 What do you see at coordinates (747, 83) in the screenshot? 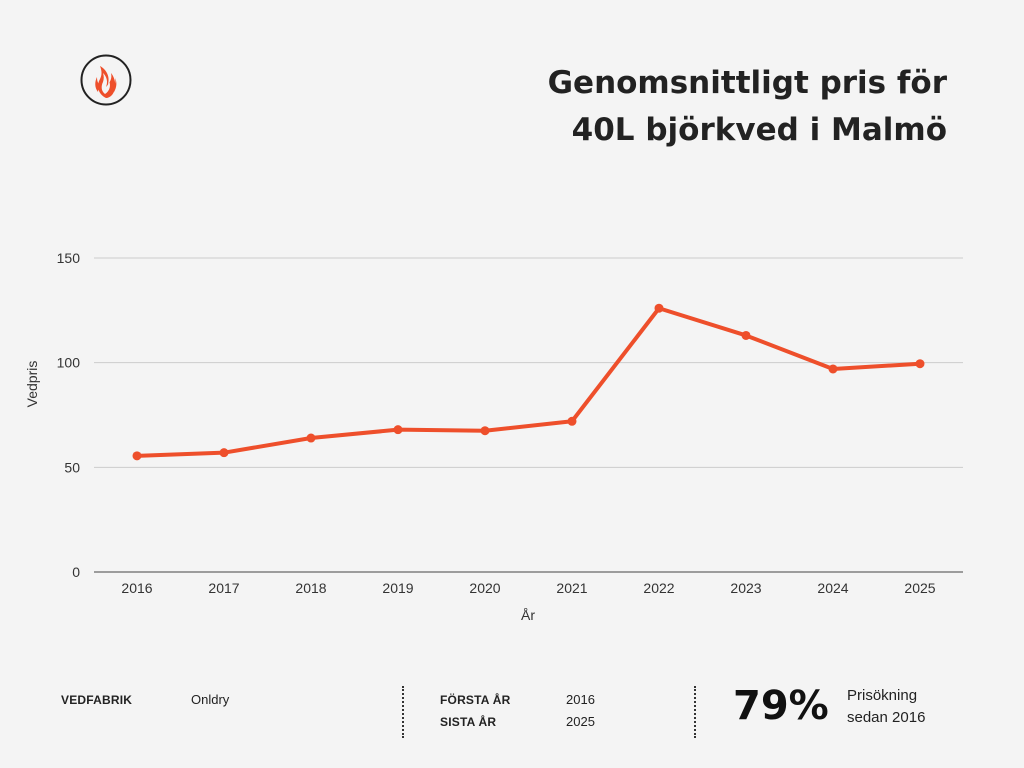
I see `title-line-1: Genomsnittligt pris för` at bounding box center [747, 83].